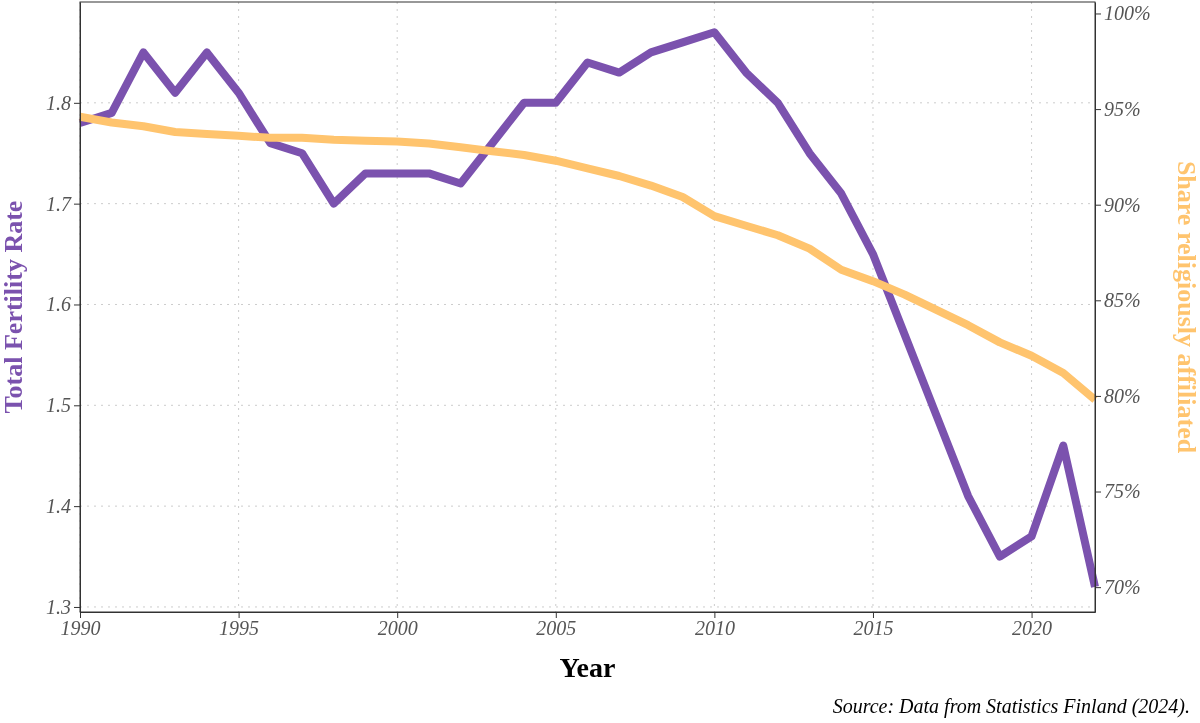 Image resolution: width=1200 pixels, height=723 pixels. I want to click on y-tick-label: 1.3, so click(58, 606).